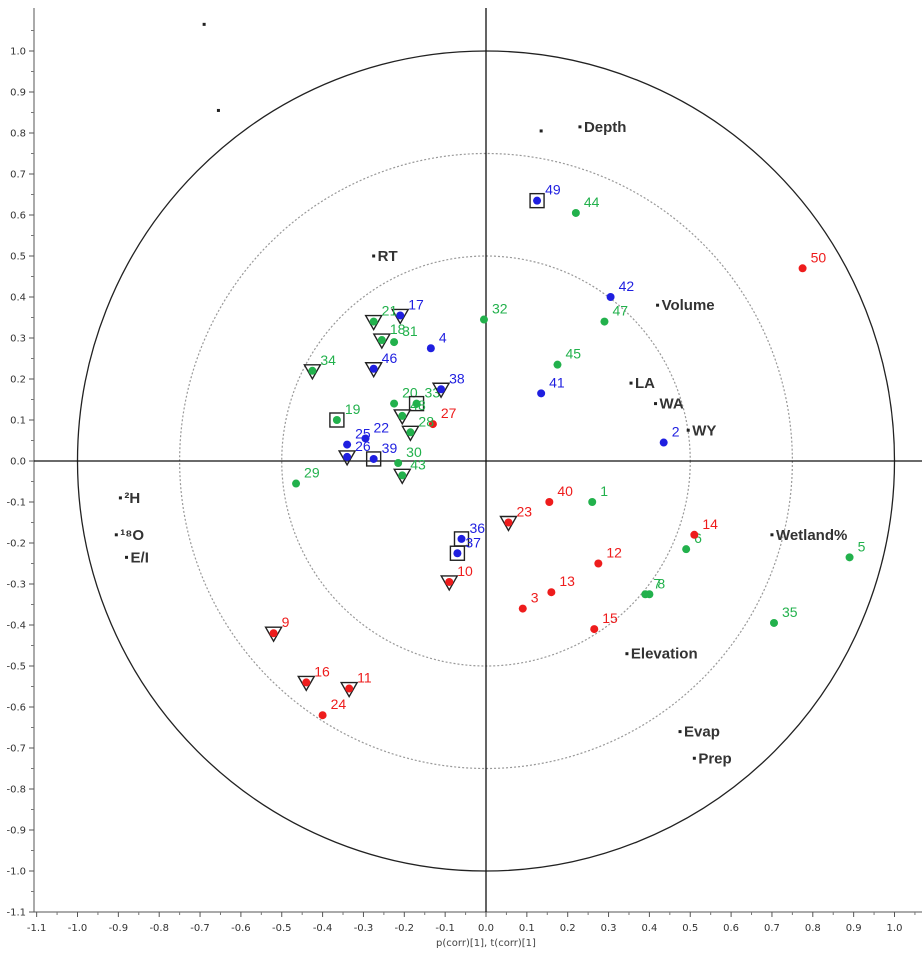  Describe the element at coordinates (465, 571) in the screenshot. I see `observation-label: 10` at that location.